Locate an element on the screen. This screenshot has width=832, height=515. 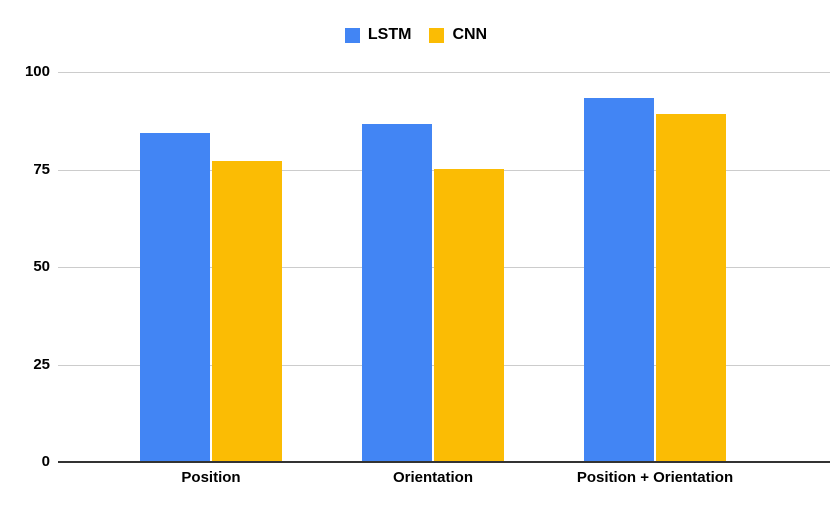
bar-group-orientation is located at coordinates (433, 266).